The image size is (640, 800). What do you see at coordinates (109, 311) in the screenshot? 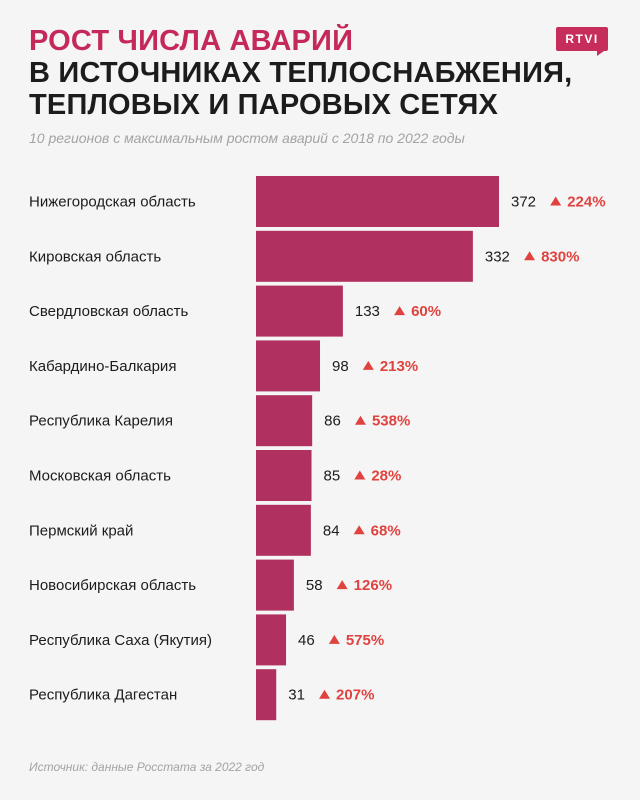
I see `category-label: Свердловская область` at bounding box center [109, 311].